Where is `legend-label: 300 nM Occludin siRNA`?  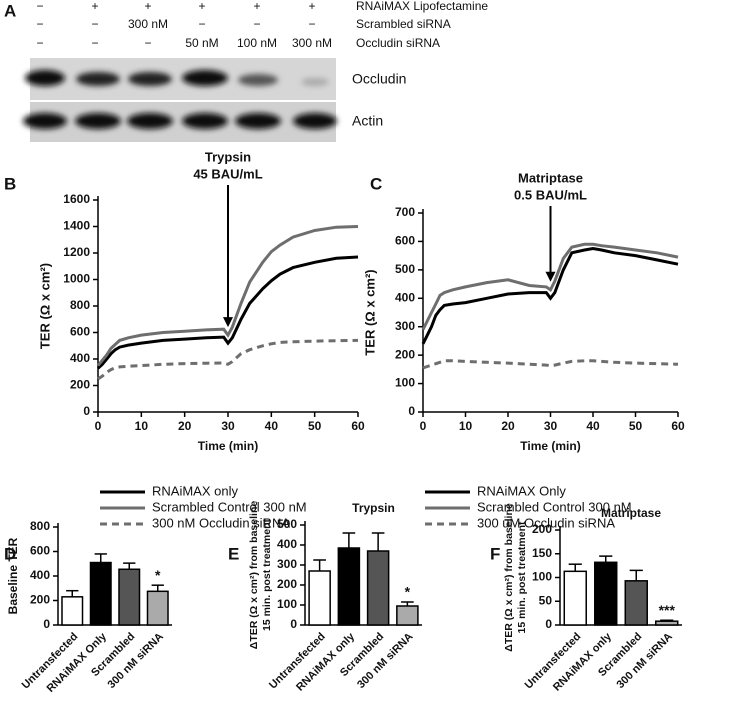 legend-label: 300 nM Occludin siRNA is located at coordinates (221, 522).